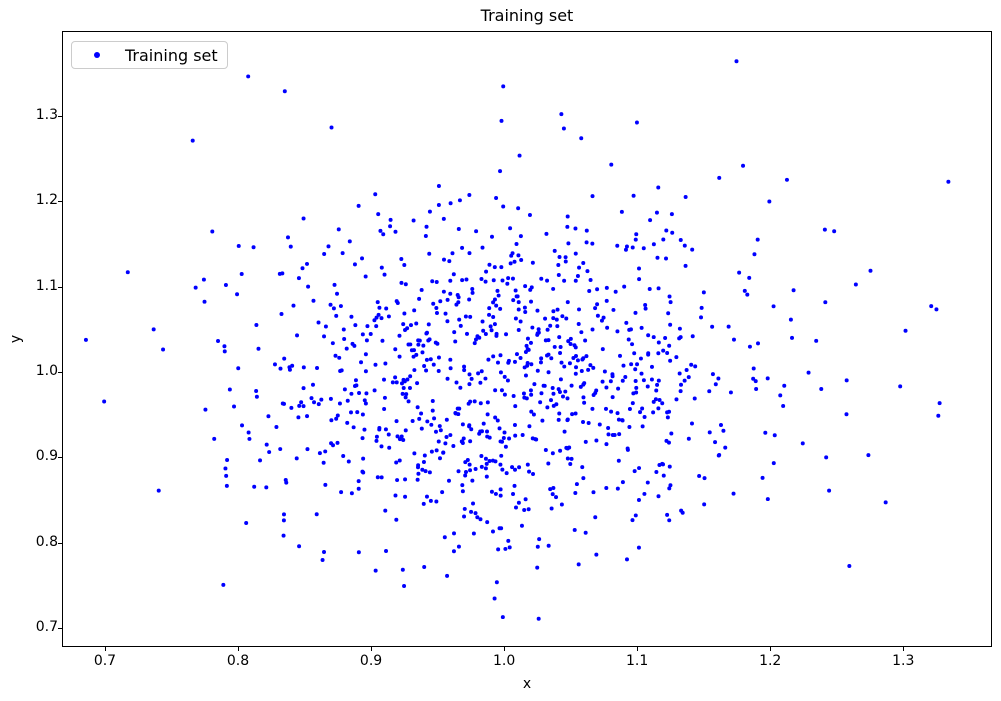 Image resolution: width=1001 pixels, height=701 pixels. What do you see at coordinates (60, 116) in the screenshot?
I see `y-tick-mark` at bounding box center [60, 116].